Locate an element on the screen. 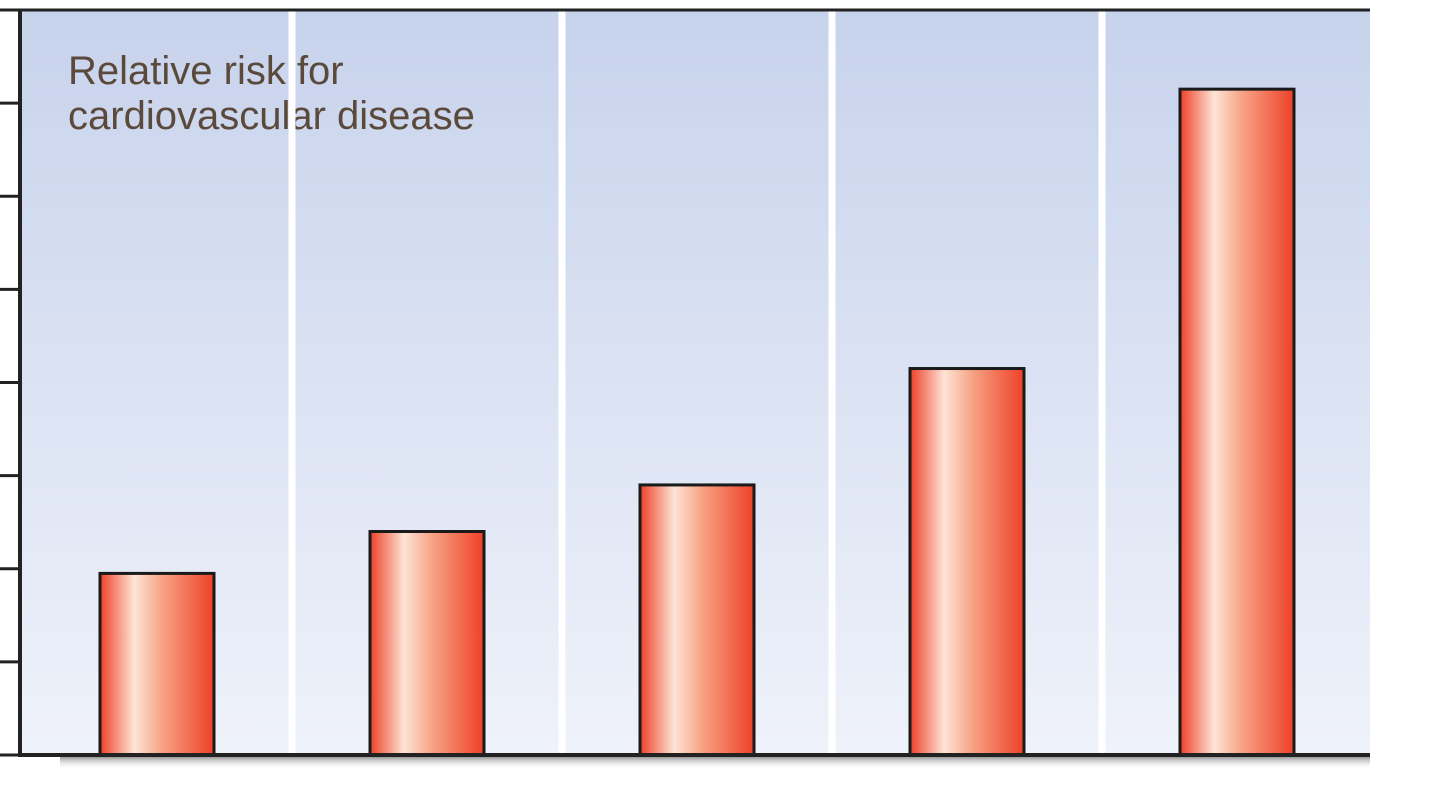 The image size is (1440, 810). chart-title: Relative risk for is located at coordinates (206, 71).